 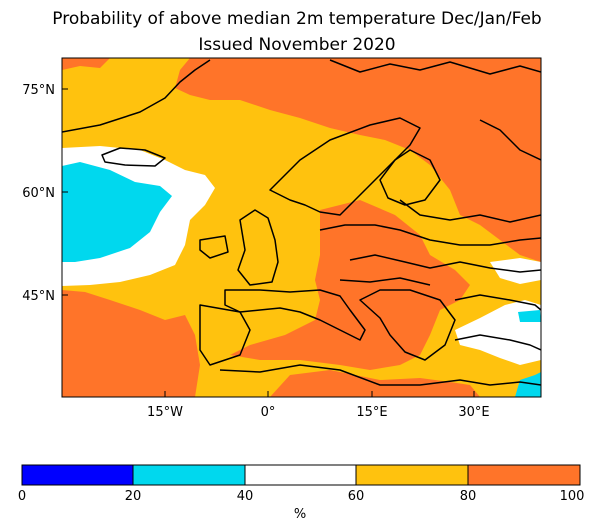 I want to click on colorbar: 0 20 40 60 80 100, so click(x=301, y=484).